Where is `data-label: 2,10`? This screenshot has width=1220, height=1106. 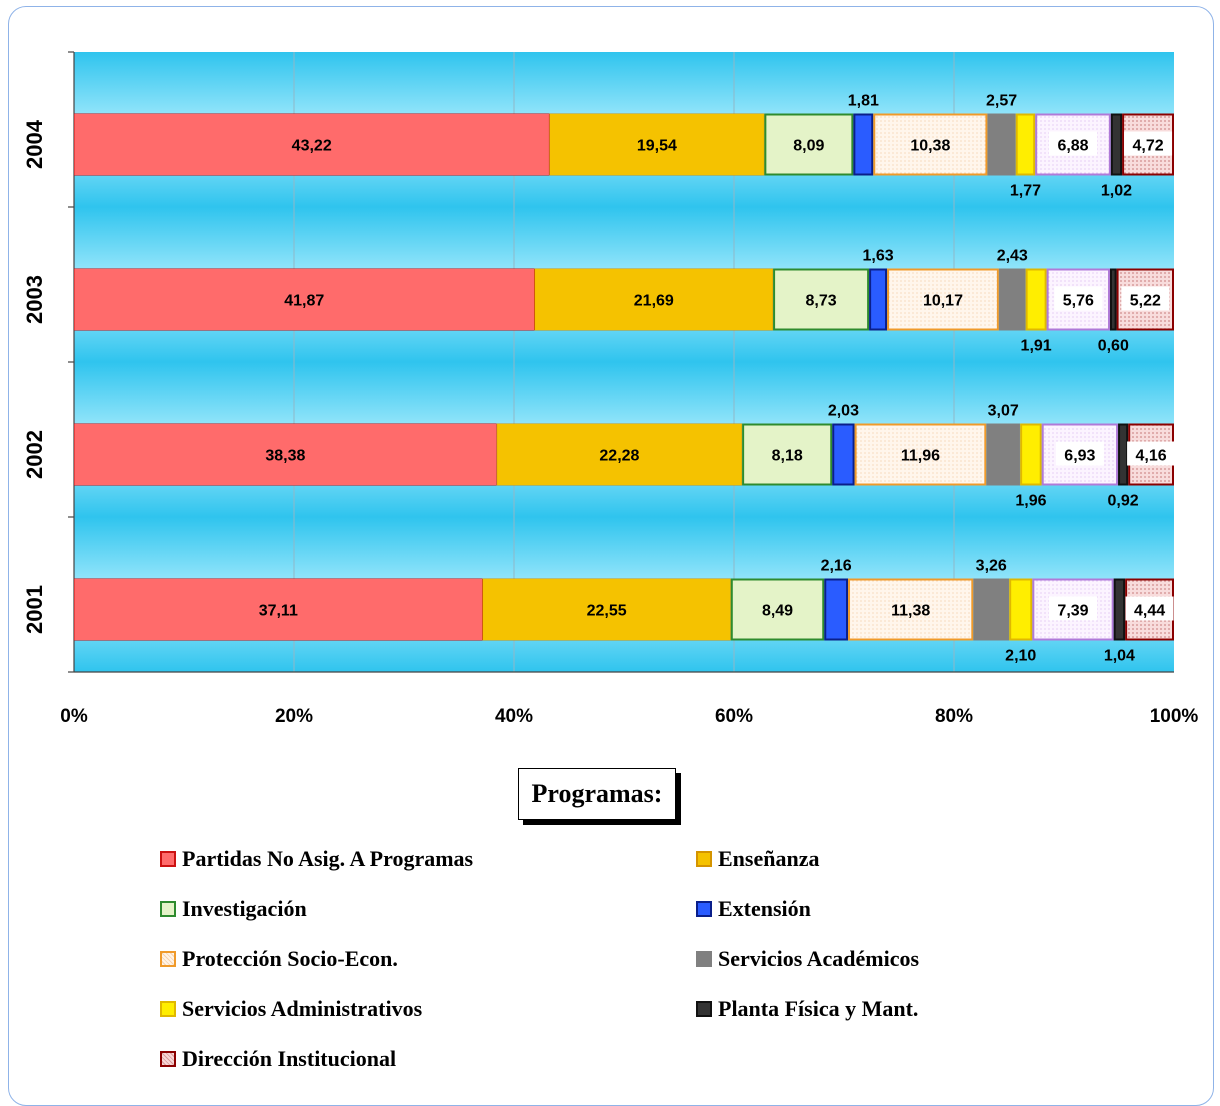 data-label: 2,10 is located at coordinates (1020, 656).